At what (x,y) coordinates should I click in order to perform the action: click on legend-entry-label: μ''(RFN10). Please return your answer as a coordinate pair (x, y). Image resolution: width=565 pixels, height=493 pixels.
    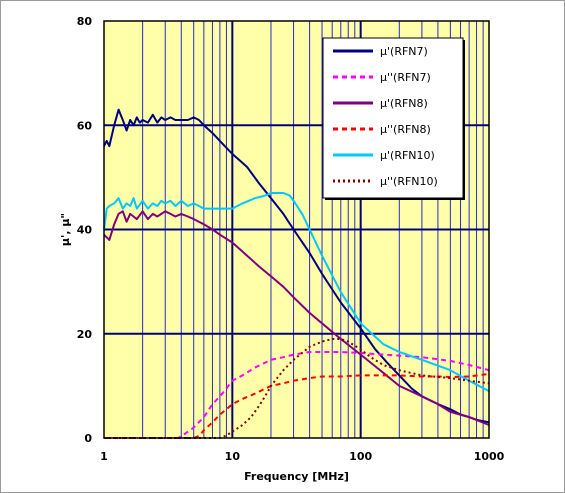
    Looking at the image, I should click on (409, 181).